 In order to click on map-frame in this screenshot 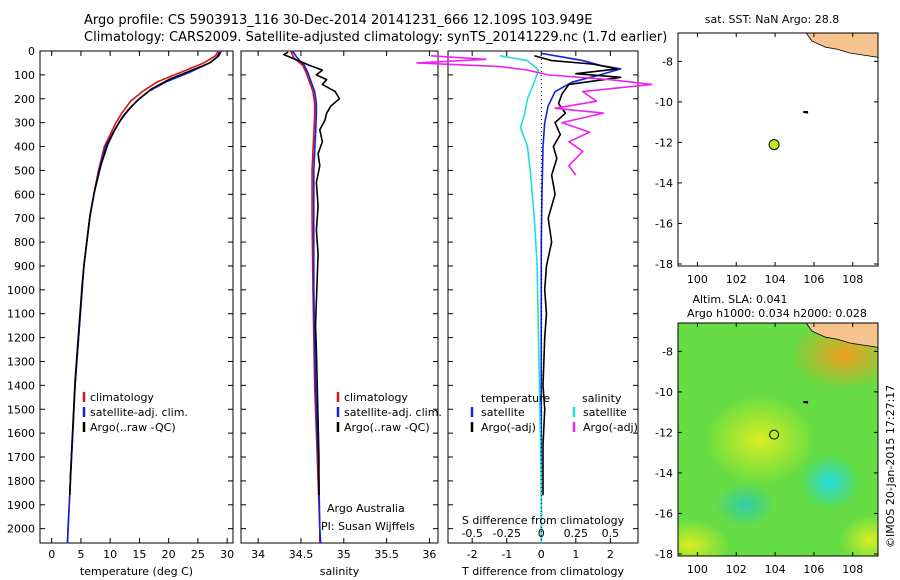, I will do `click(778, 149)`.